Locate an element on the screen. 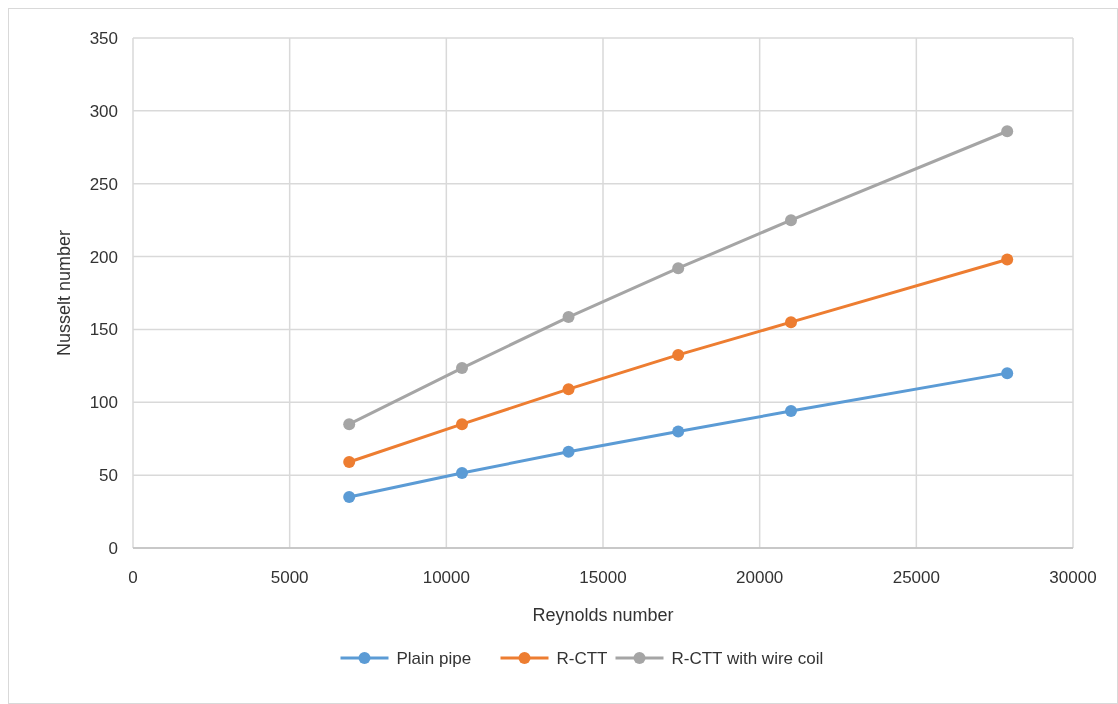  y-tick-label: 350 is located at coordinates (103, 38).